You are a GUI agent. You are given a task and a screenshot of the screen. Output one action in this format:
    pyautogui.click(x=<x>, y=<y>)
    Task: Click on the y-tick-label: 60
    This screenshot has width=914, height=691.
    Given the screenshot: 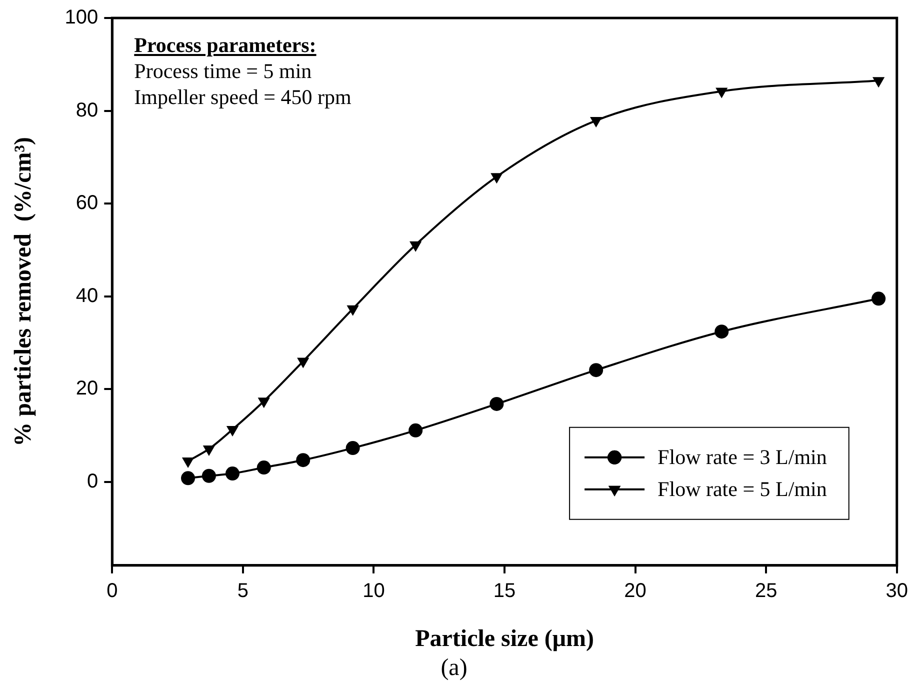 What is the action you would take?
    pyautogui.click(x=87, y=203)
    